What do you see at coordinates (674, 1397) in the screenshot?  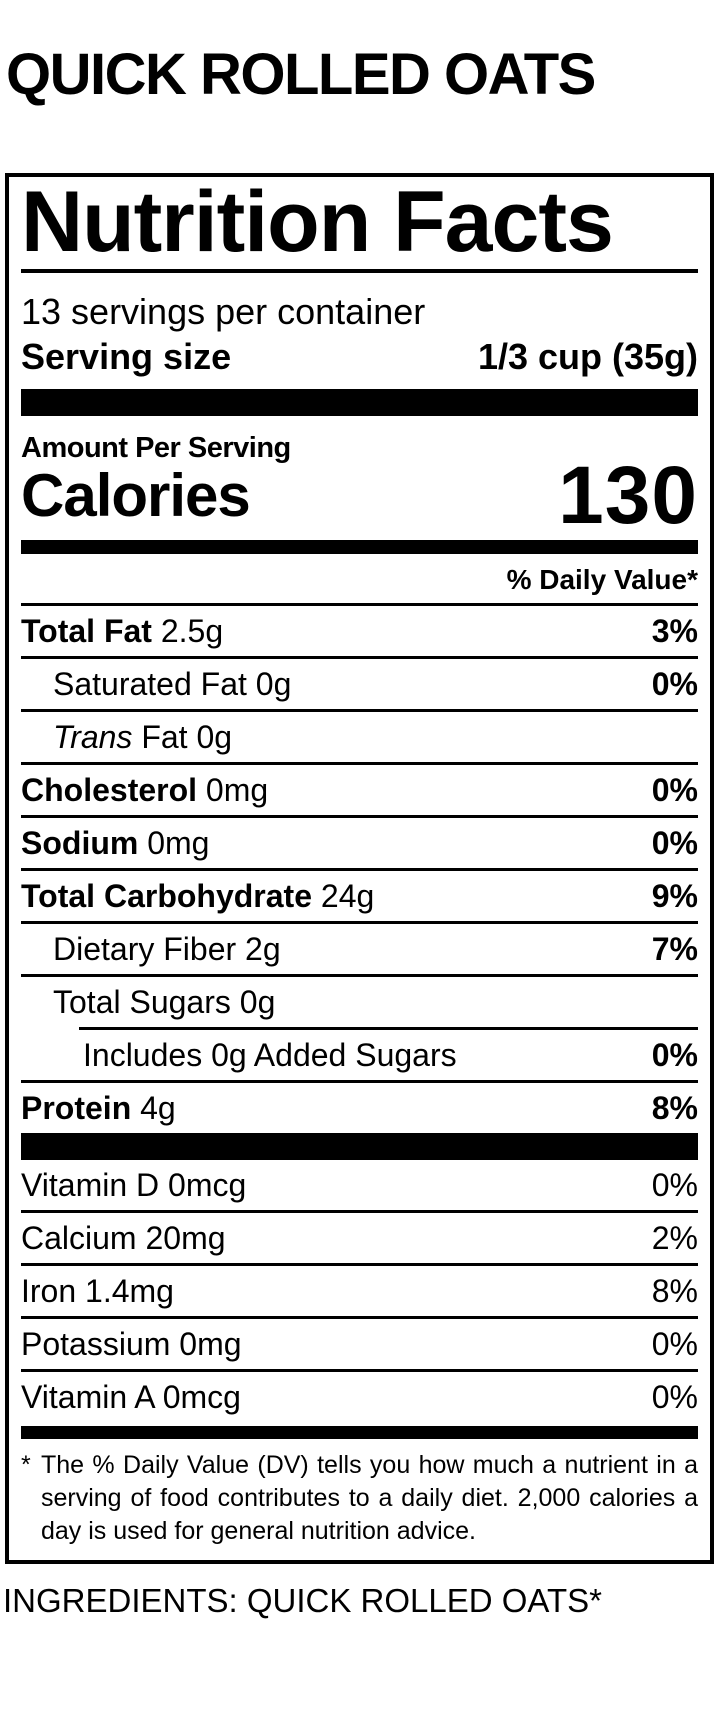 I see `dv-vitamin-a: 0%` at bounding box center [674, 1397].